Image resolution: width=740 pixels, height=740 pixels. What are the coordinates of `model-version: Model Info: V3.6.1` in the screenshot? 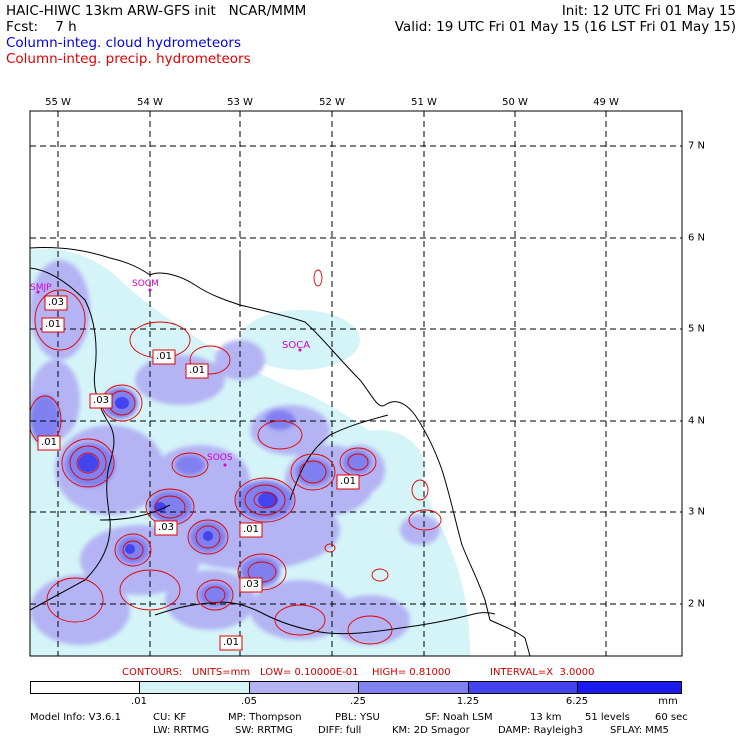 It's located at (75, 717).